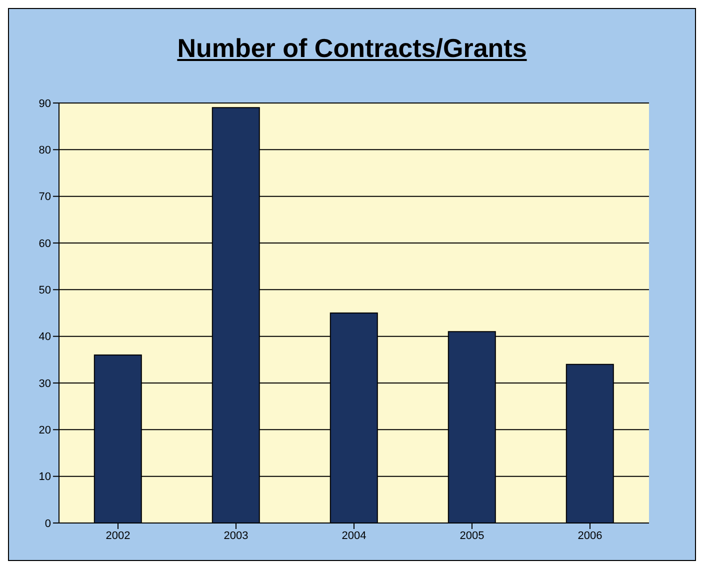  I want to click on y-tick-label: 10, so click(44, 477).